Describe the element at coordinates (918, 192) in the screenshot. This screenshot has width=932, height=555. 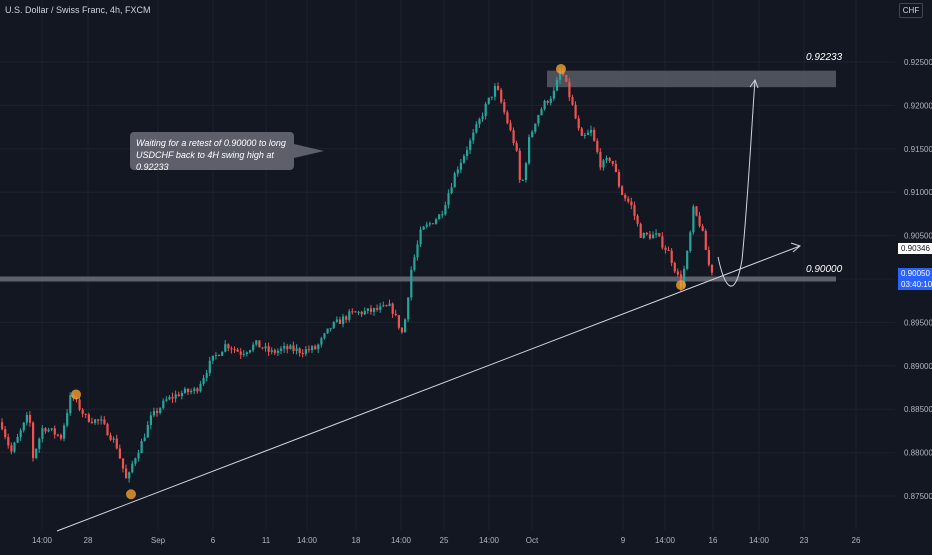
I see `y-tick-label: 0.91000` at that location.